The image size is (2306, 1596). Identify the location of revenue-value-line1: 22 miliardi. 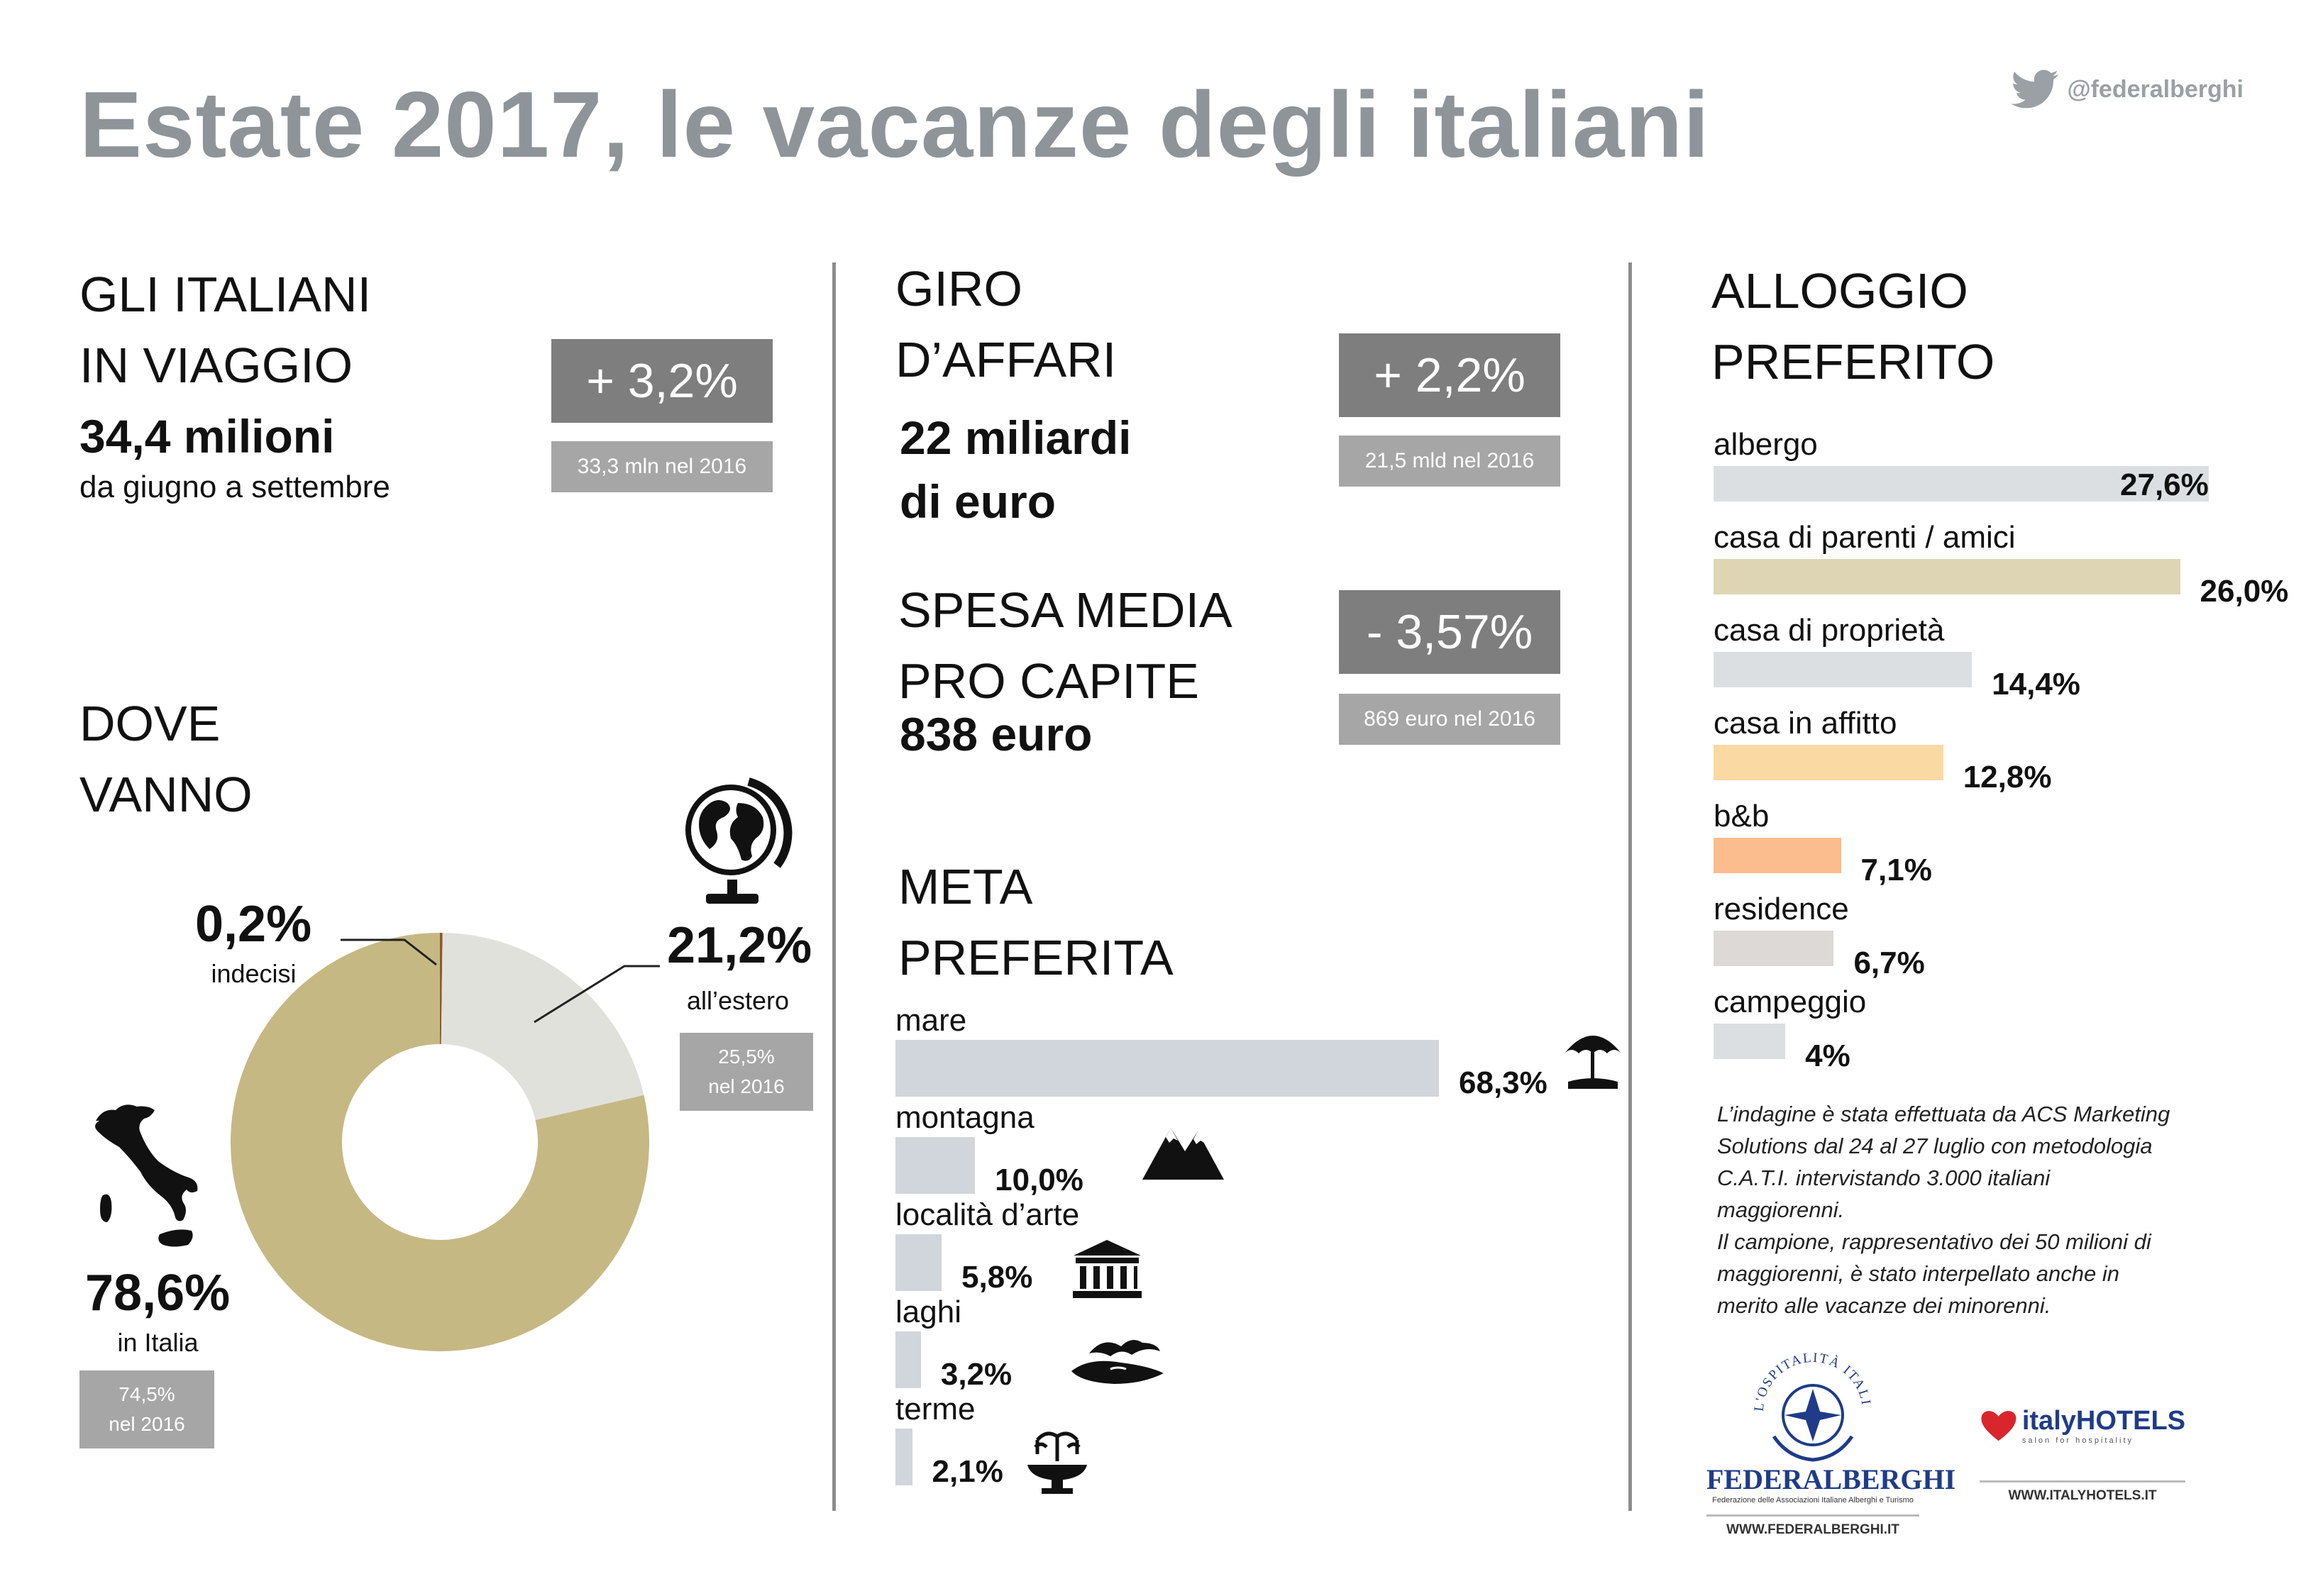
(1016, 437).